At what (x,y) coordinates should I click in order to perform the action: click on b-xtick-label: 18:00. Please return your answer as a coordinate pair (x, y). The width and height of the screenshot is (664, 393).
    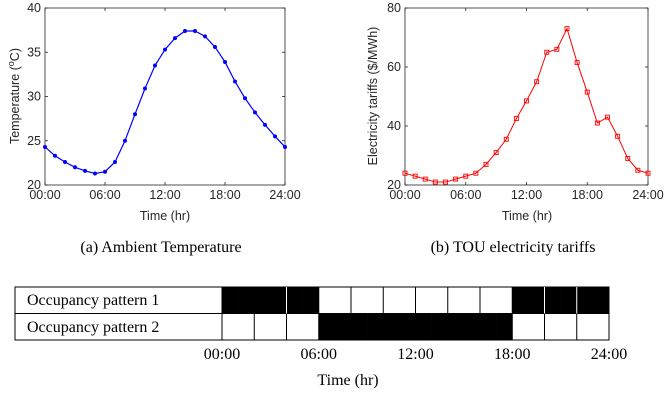
    Looking at the image, I should click on (587, 195).